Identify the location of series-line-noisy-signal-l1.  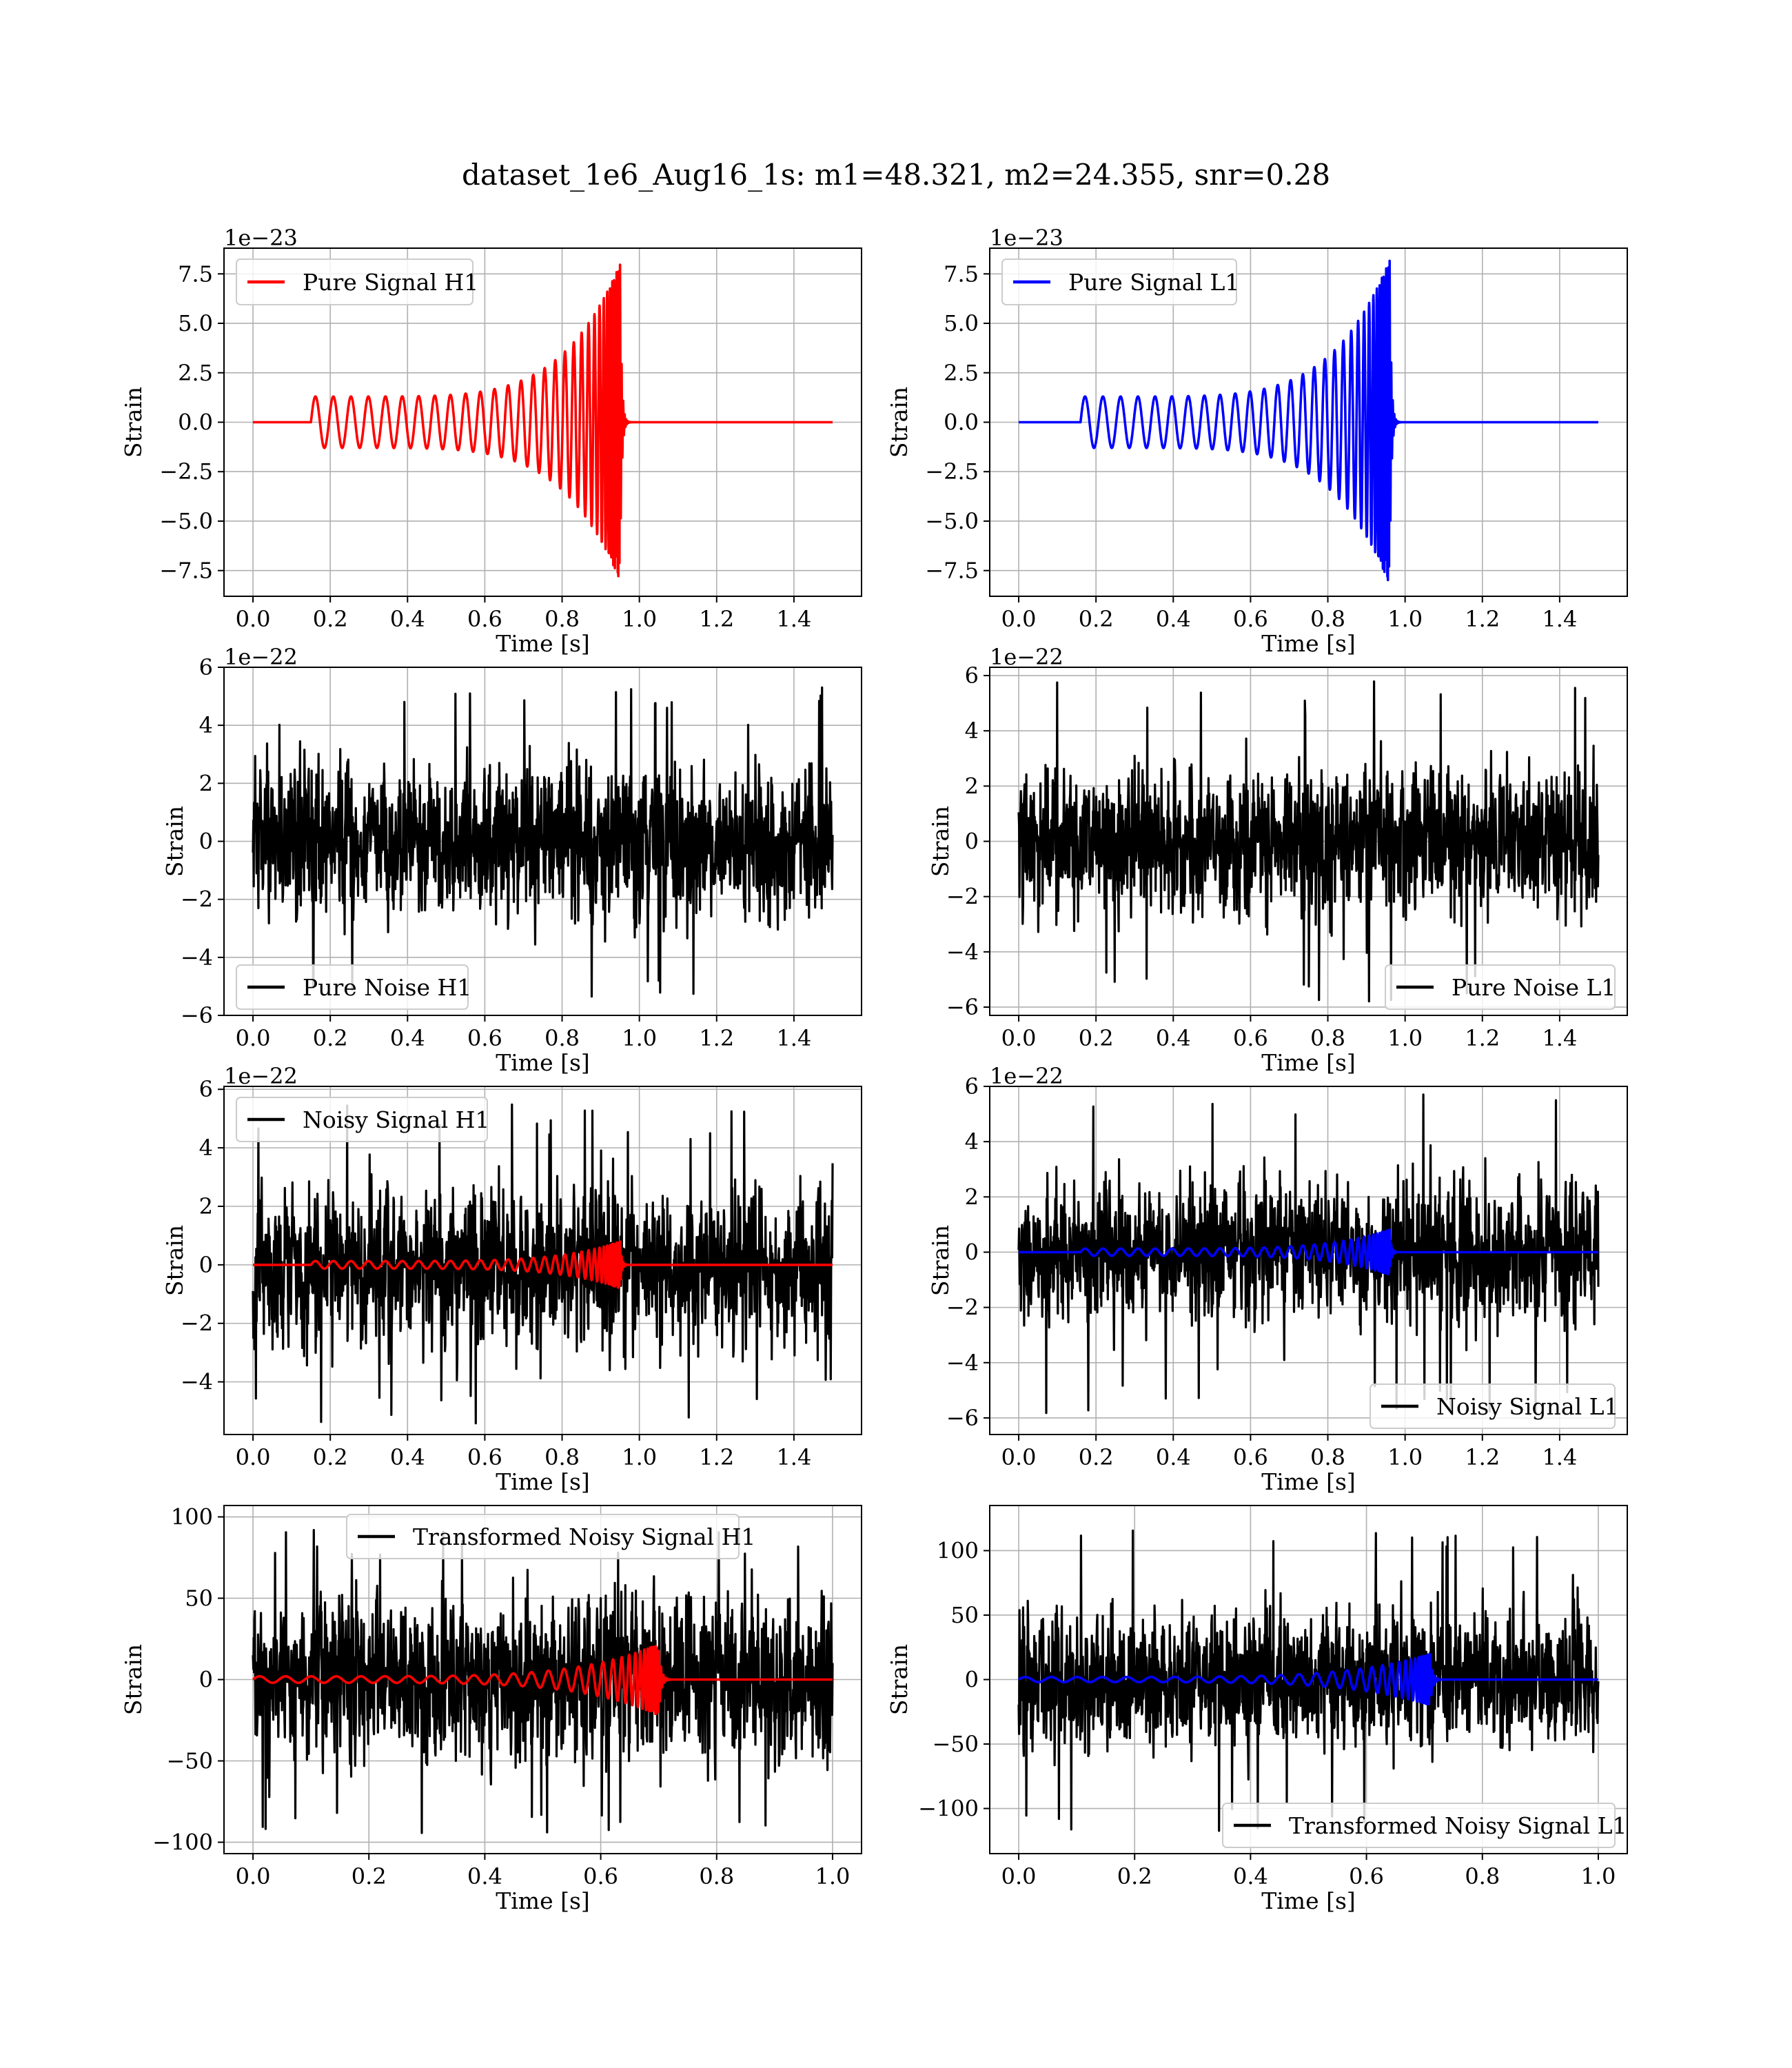
(1308, 1254).